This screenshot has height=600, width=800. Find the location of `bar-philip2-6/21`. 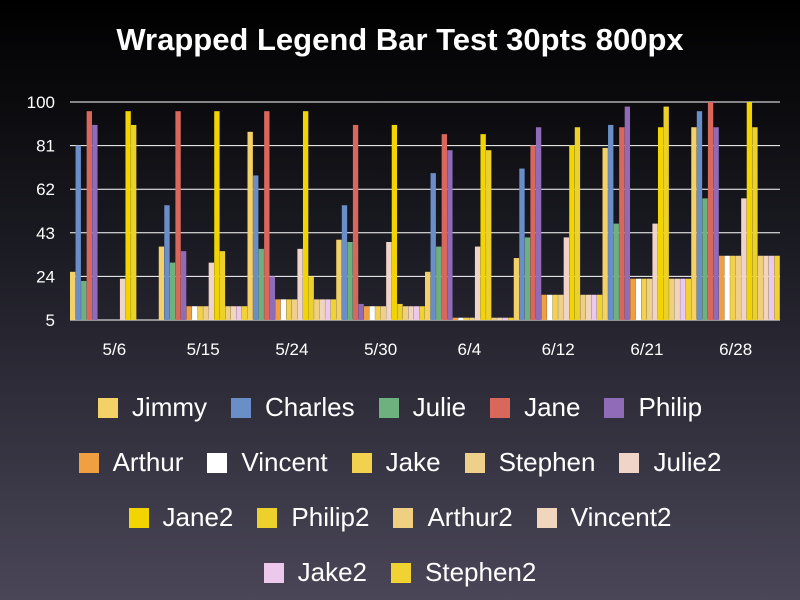

bar-philip2-6/21 is located at coordinates (666, 213).